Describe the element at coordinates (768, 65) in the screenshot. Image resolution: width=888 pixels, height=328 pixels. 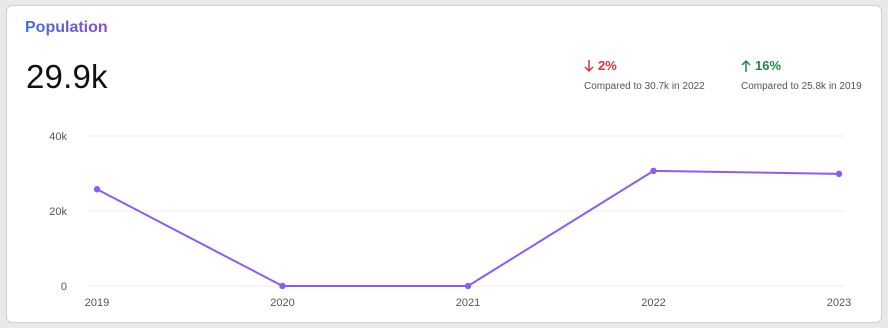
I see `delta-value: 16%` at that location.